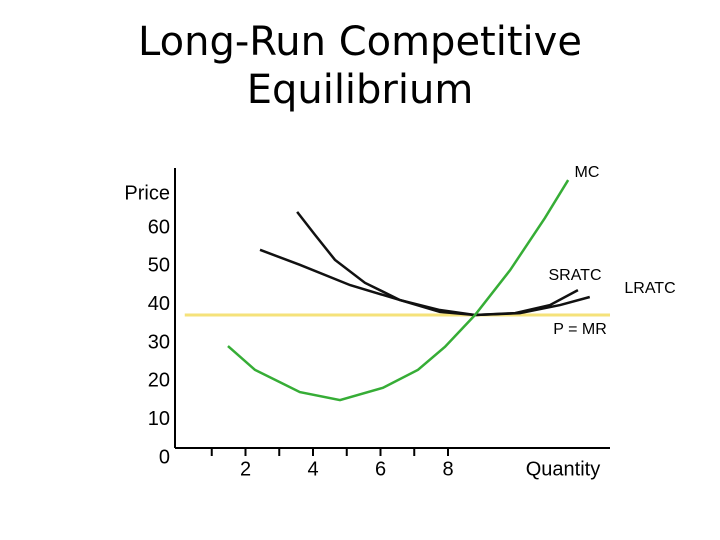 The height and width of the screenshot is (540, 720). What do you see at coordinates (447, 469) in the screenshot?
I see `x-tick-label: 8` at bounding box center [447, 469].